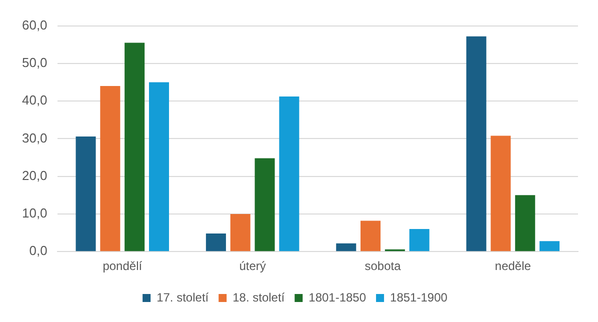 This screenshot has width=598, height=322. What do you see at coordinates (35, 175) in the screenshot?
I see `y-tick-label: 20,0` at bounding box center [35, 175].